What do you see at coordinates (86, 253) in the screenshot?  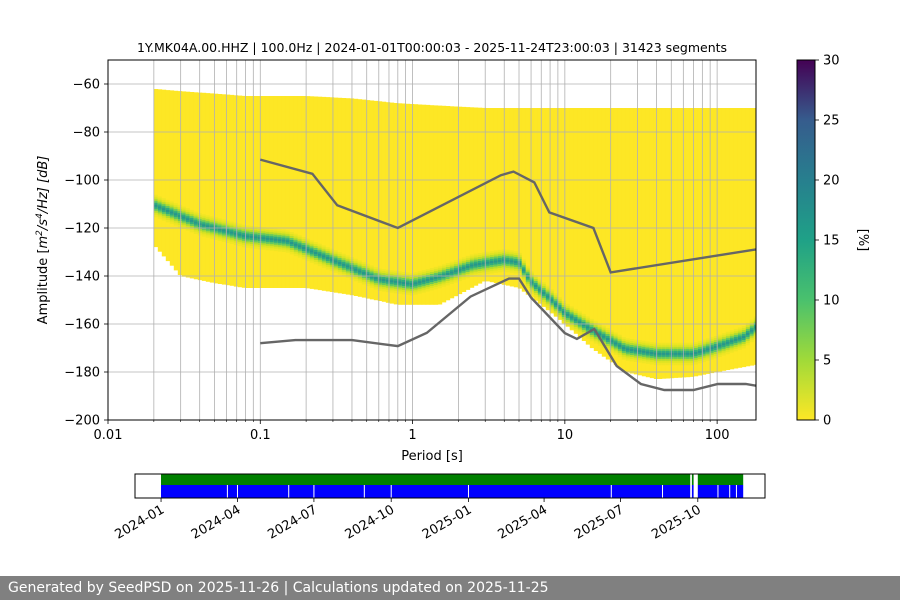 I see `y-axis-ticks: −200−180−160−140−120−100−80−60` at bounding box center [86, 253].